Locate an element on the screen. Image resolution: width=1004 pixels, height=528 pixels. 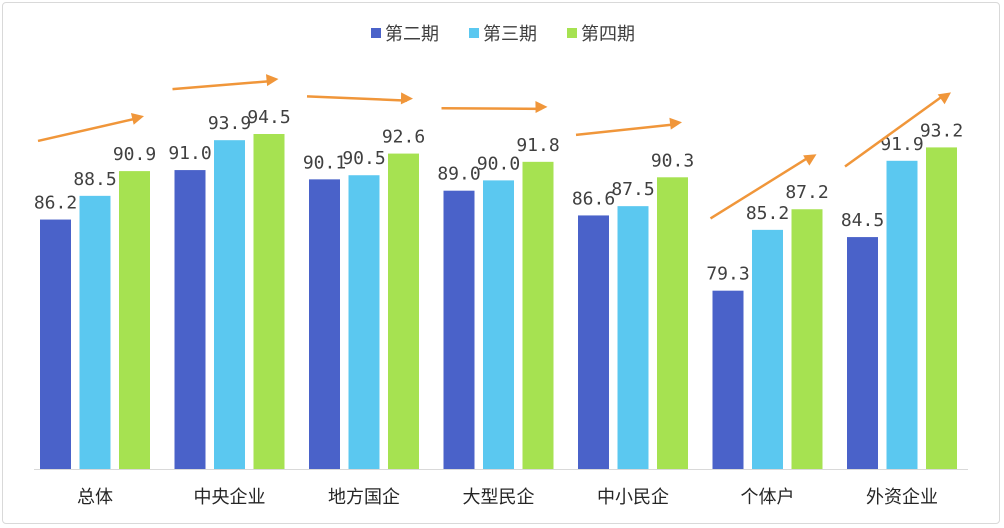
value-label-2-1: 91.0 is located at coordinates (189, 153).